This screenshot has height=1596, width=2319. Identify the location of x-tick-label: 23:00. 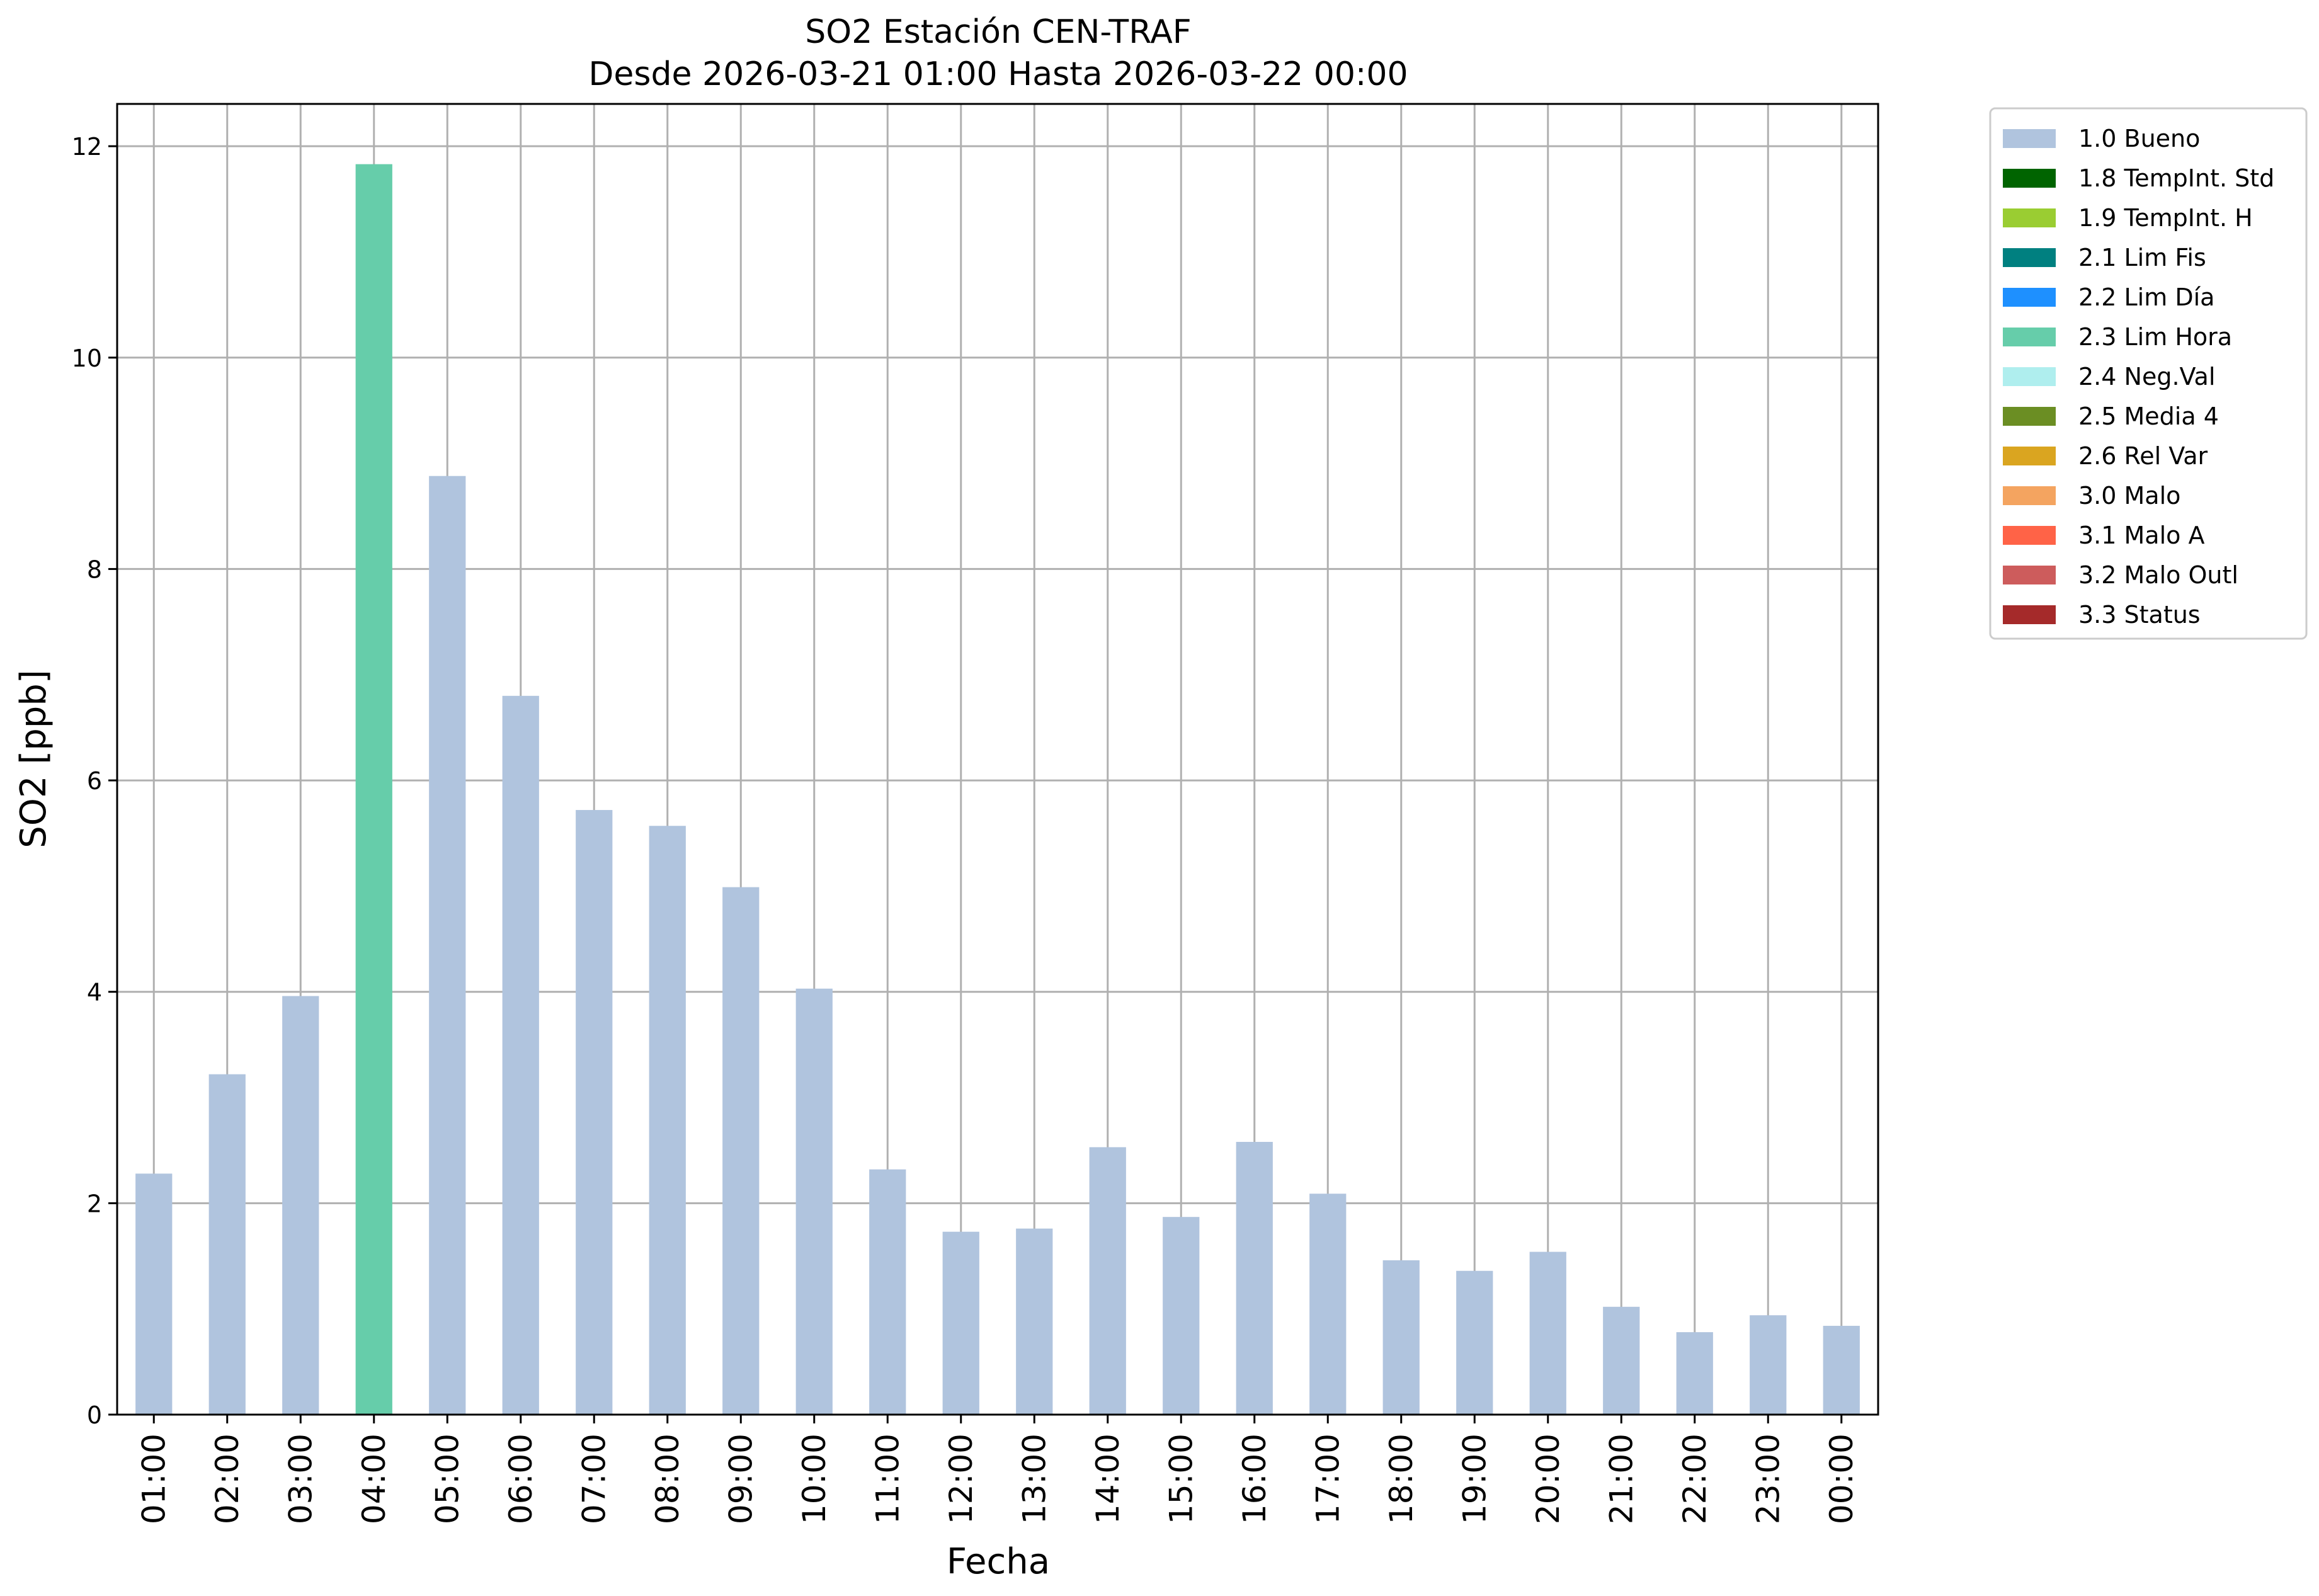
(1768, 1479).